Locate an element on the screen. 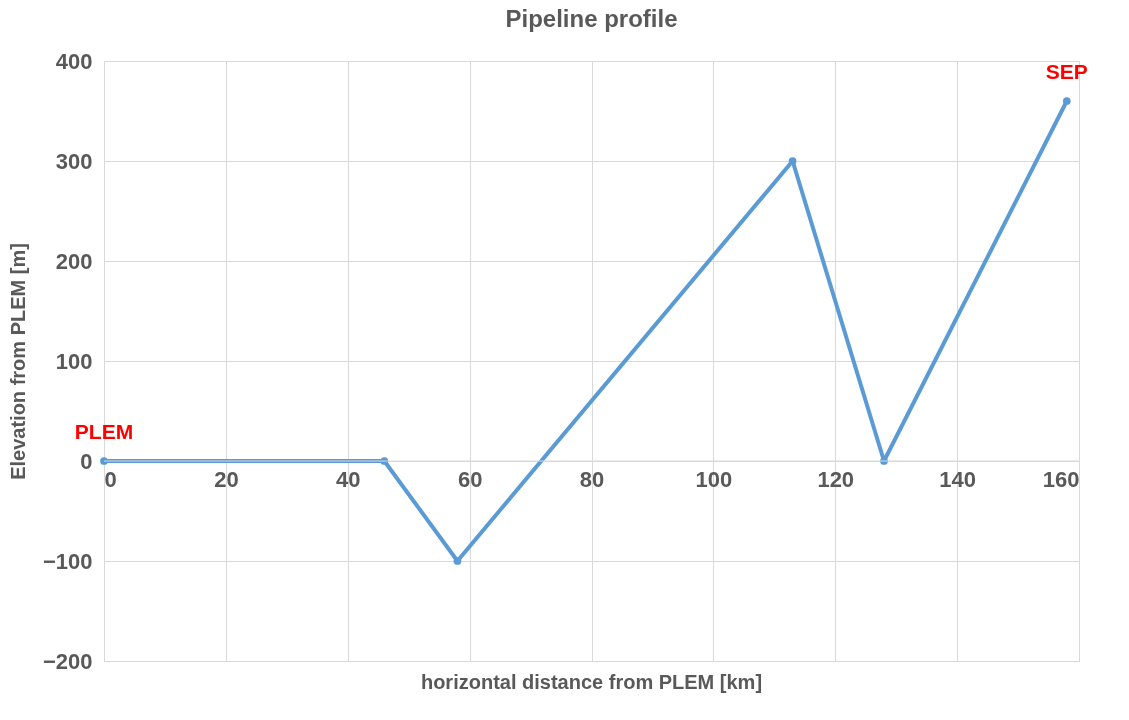 Image resolution: width=1129 pixels, height=720 pixels. annotation: PLEM is located at coordinates (104, 431).